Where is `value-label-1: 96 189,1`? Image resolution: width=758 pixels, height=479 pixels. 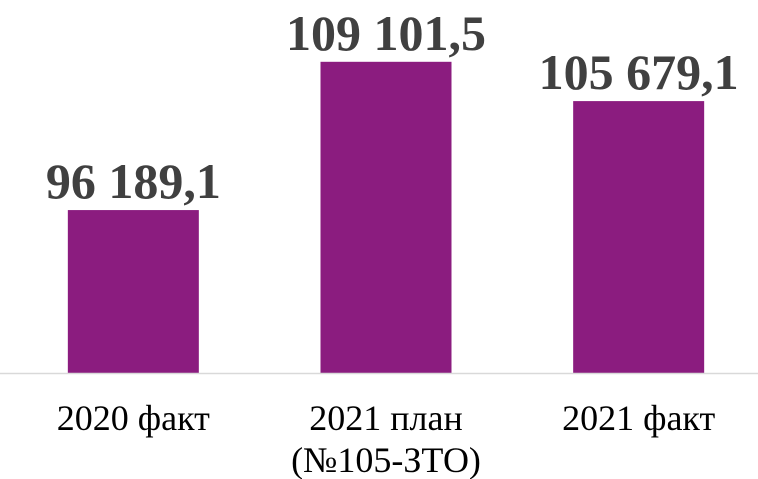
value-label-1: 96 189,1 is located at coordinates (133, 181).